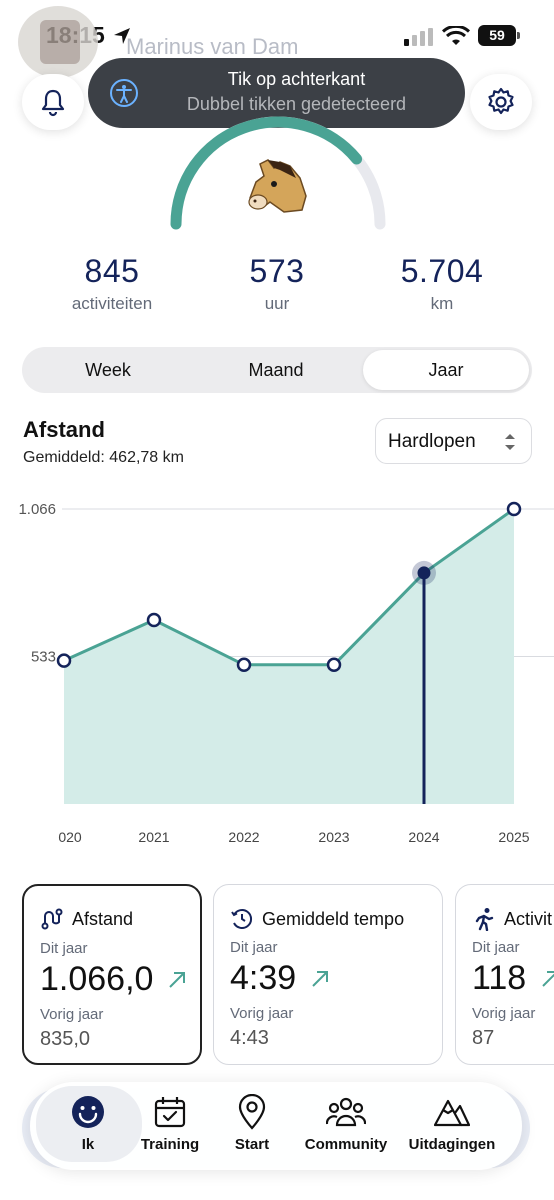 The image size is (554, 1200). I want to click on metric-card-title: Afstand, so click(103, 918).